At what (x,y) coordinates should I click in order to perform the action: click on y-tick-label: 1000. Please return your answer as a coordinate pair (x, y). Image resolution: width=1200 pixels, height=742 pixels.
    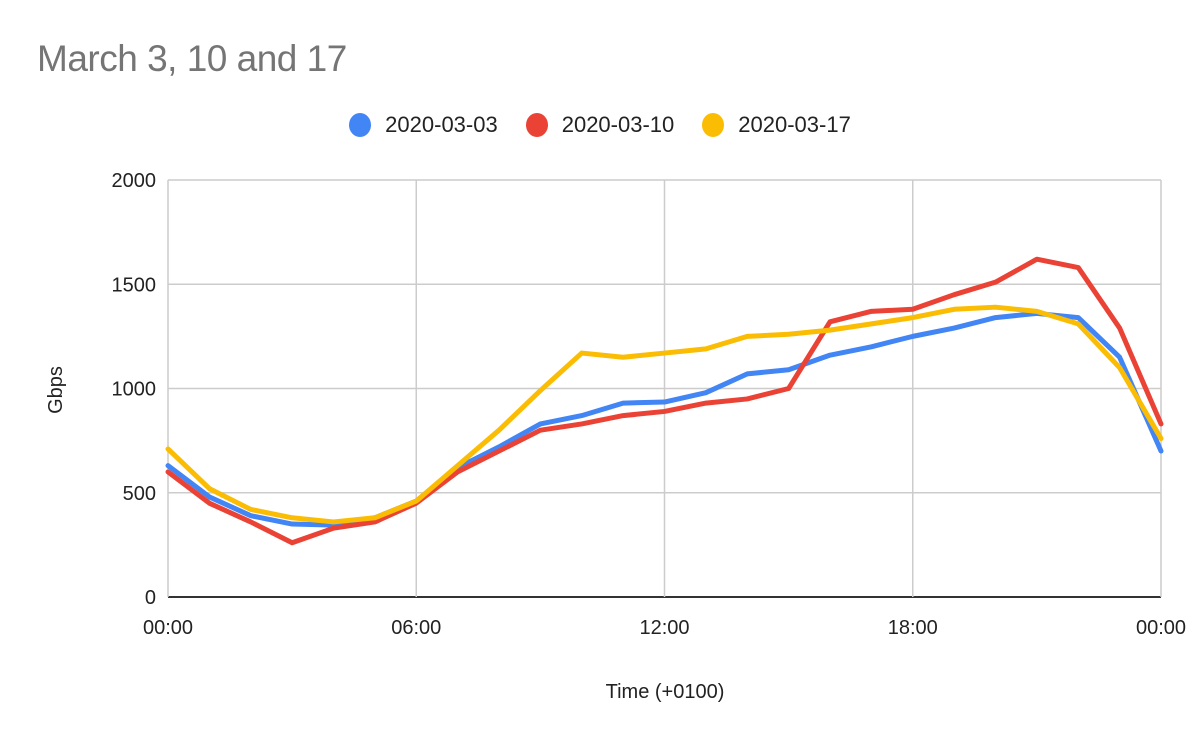
    Looking at the image, I should click on (134, 390).